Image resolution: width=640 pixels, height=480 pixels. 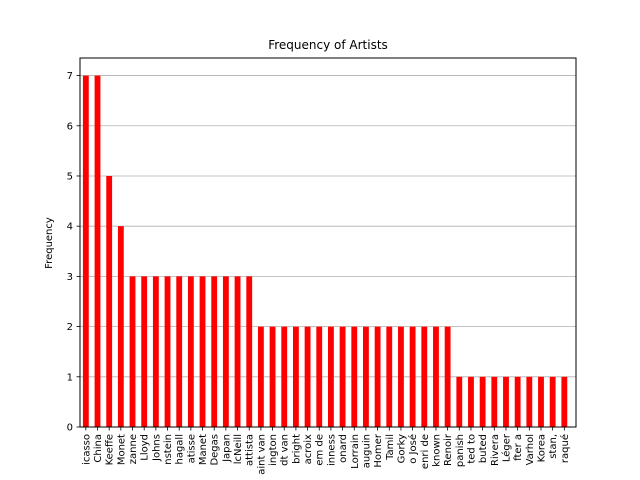 I want to click on x-tick-label-35: Rivera, so click(x=495, y=450).